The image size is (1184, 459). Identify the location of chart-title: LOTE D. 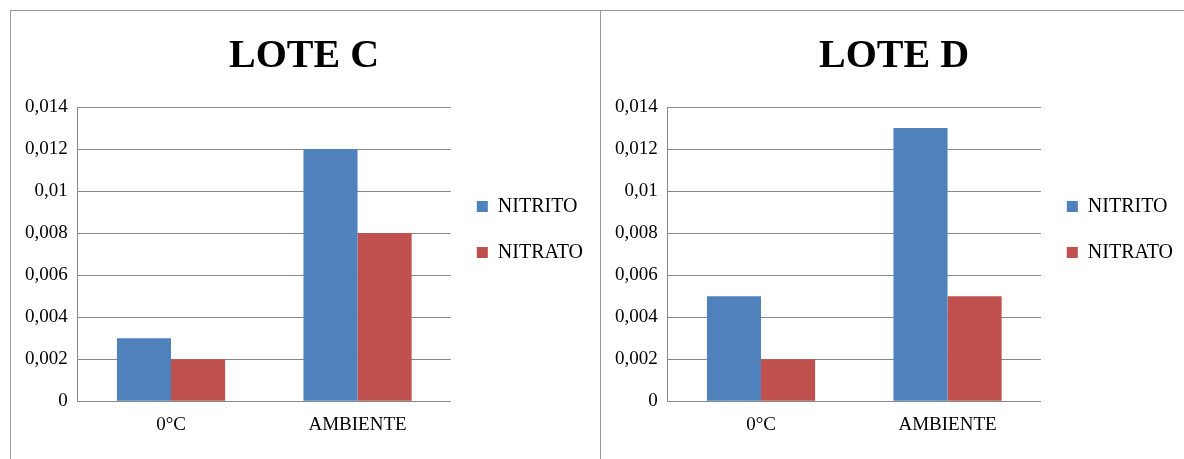
(894, 54).